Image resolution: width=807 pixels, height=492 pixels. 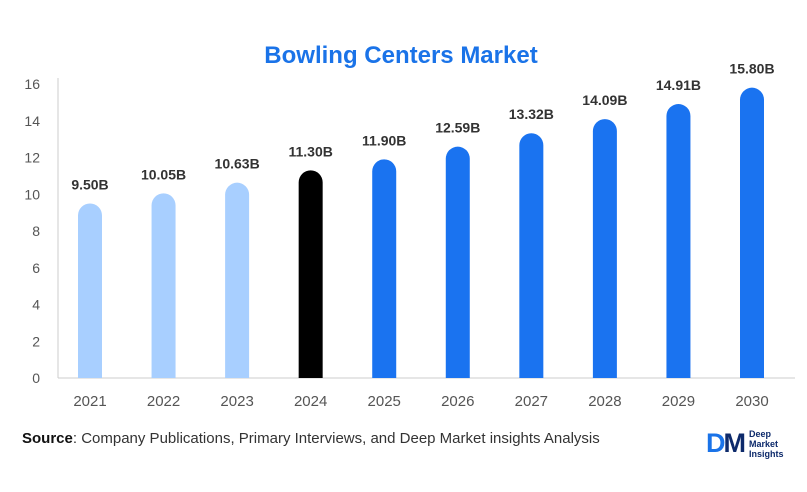 I want to click on x-tick-label: 2021, so click(x=89, y=401).